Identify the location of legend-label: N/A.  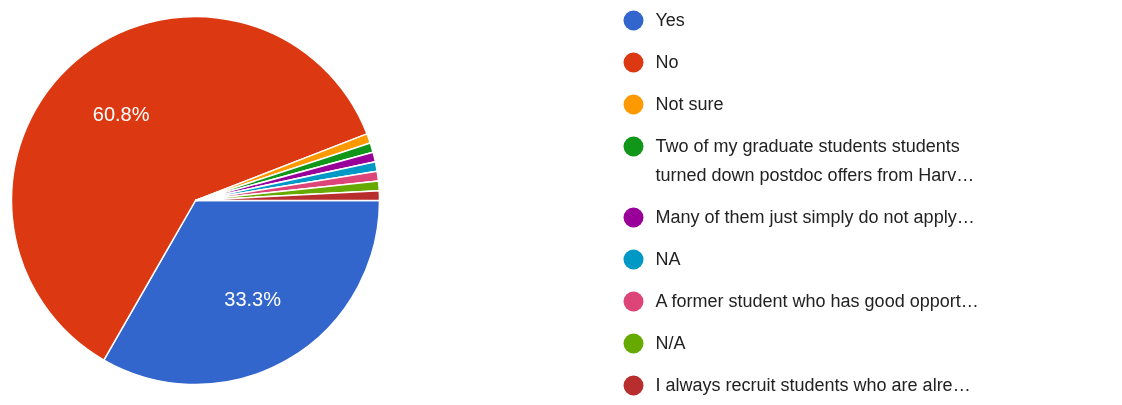
(670, 342).